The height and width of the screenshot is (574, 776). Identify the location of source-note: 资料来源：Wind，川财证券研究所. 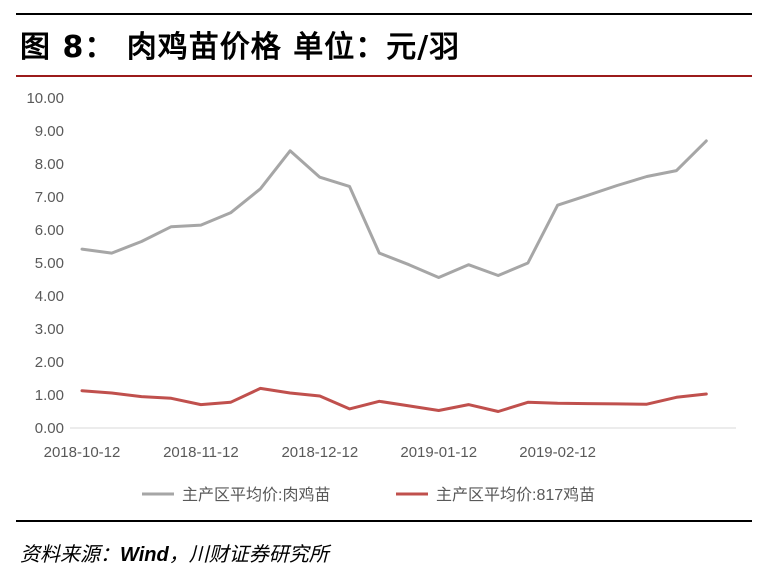
(174, 552).